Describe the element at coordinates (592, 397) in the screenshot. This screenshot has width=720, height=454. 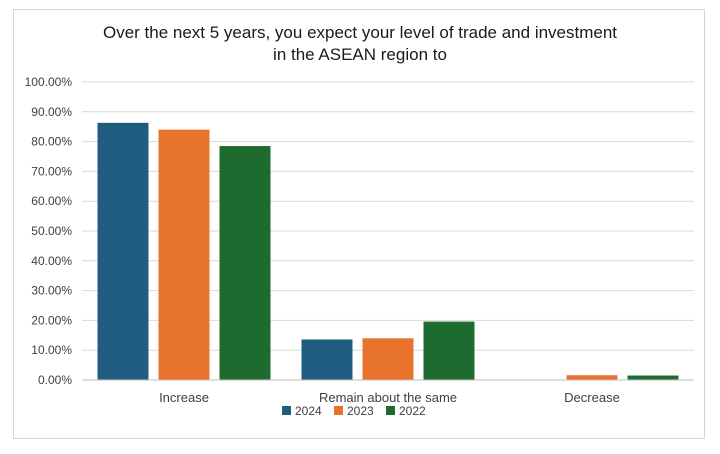
I see `x-category-label: Decrease` at that location.